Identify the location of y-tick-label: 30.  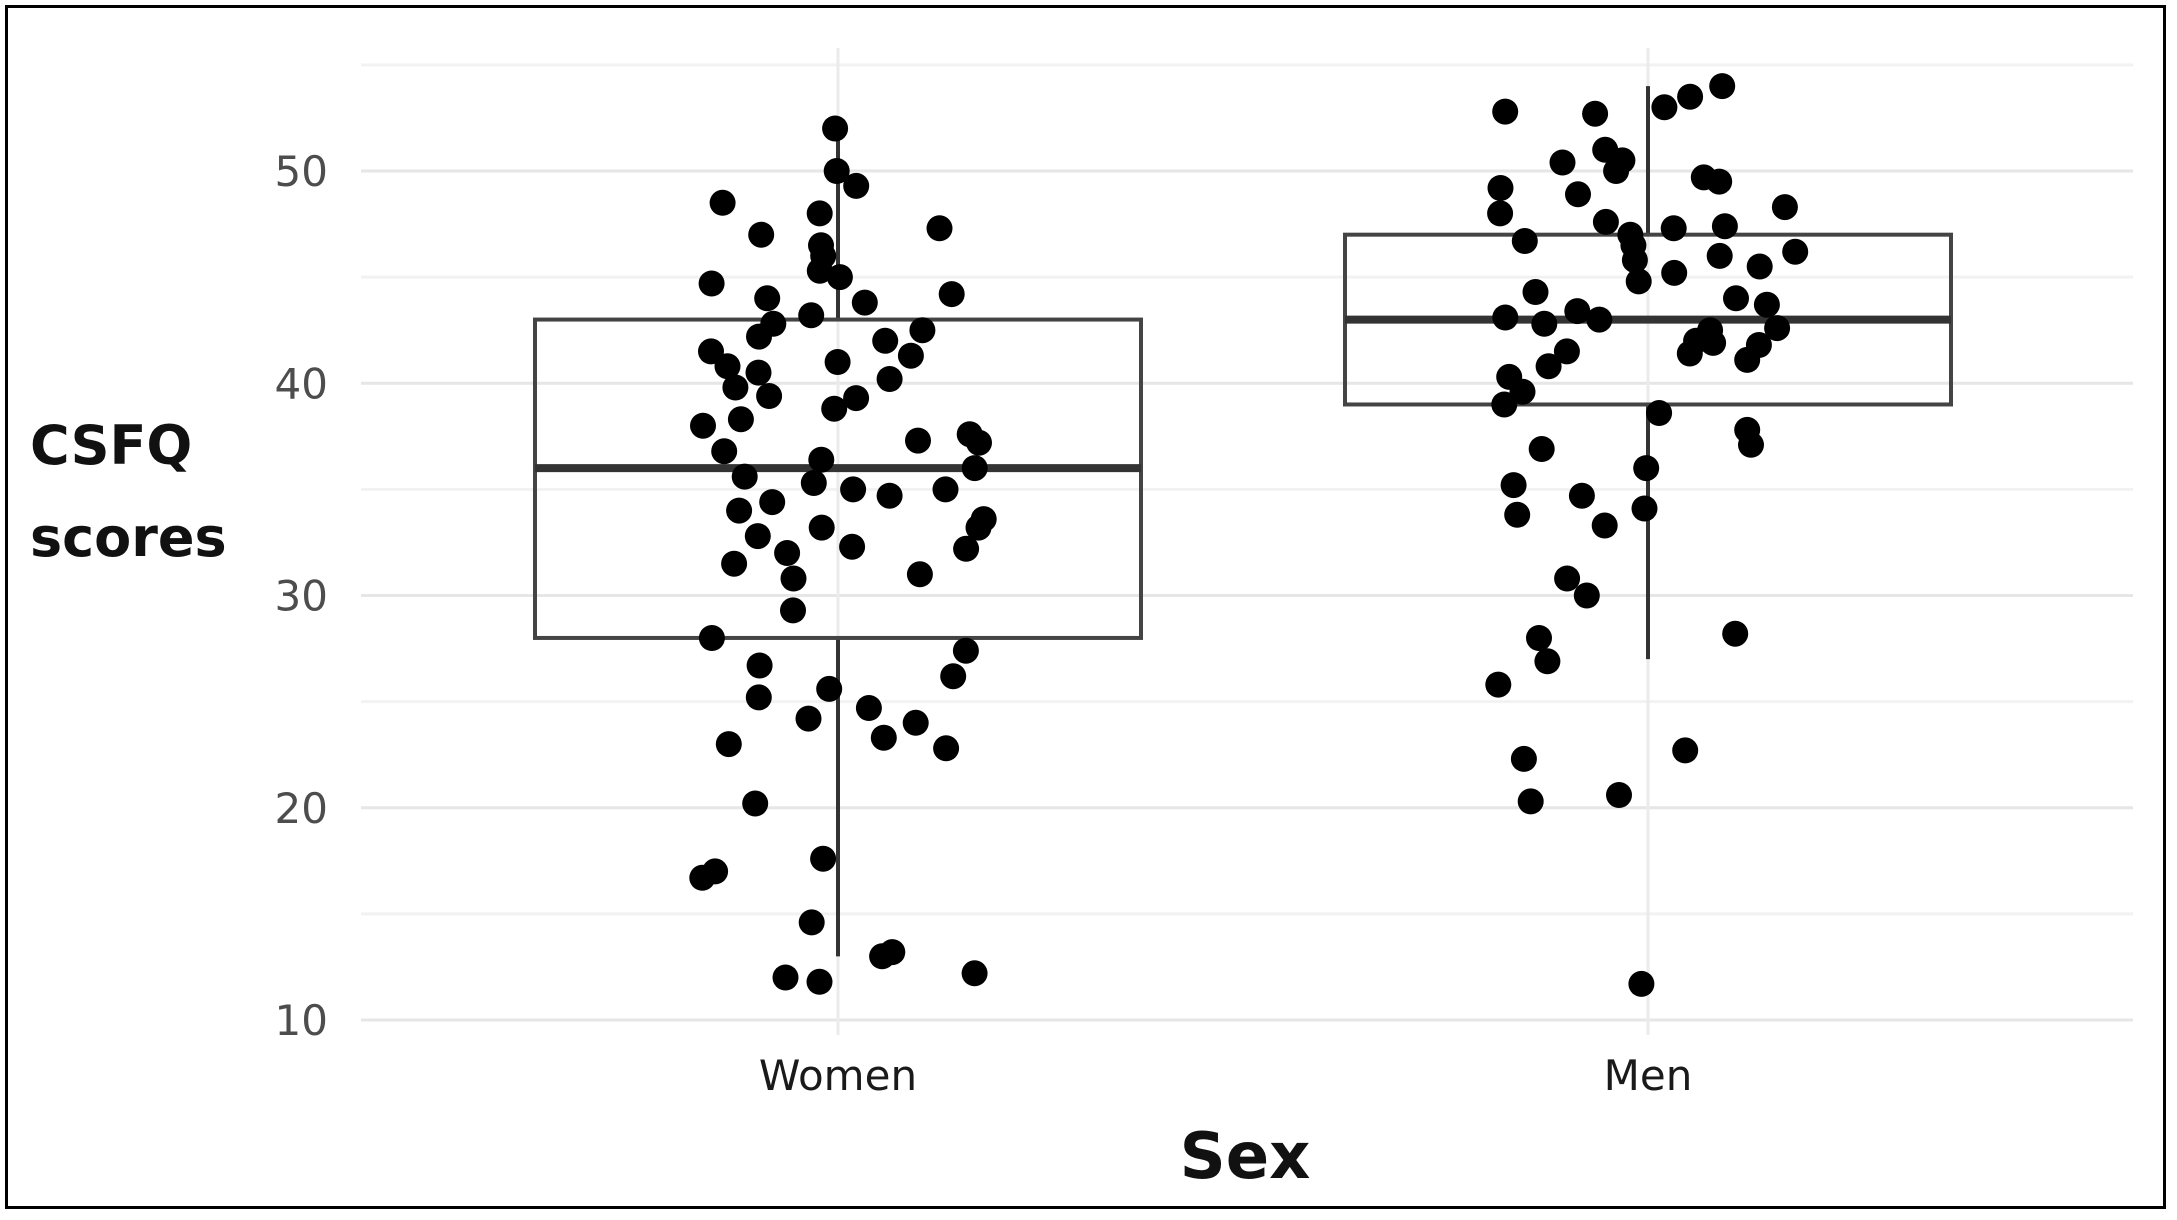
(301, 596).